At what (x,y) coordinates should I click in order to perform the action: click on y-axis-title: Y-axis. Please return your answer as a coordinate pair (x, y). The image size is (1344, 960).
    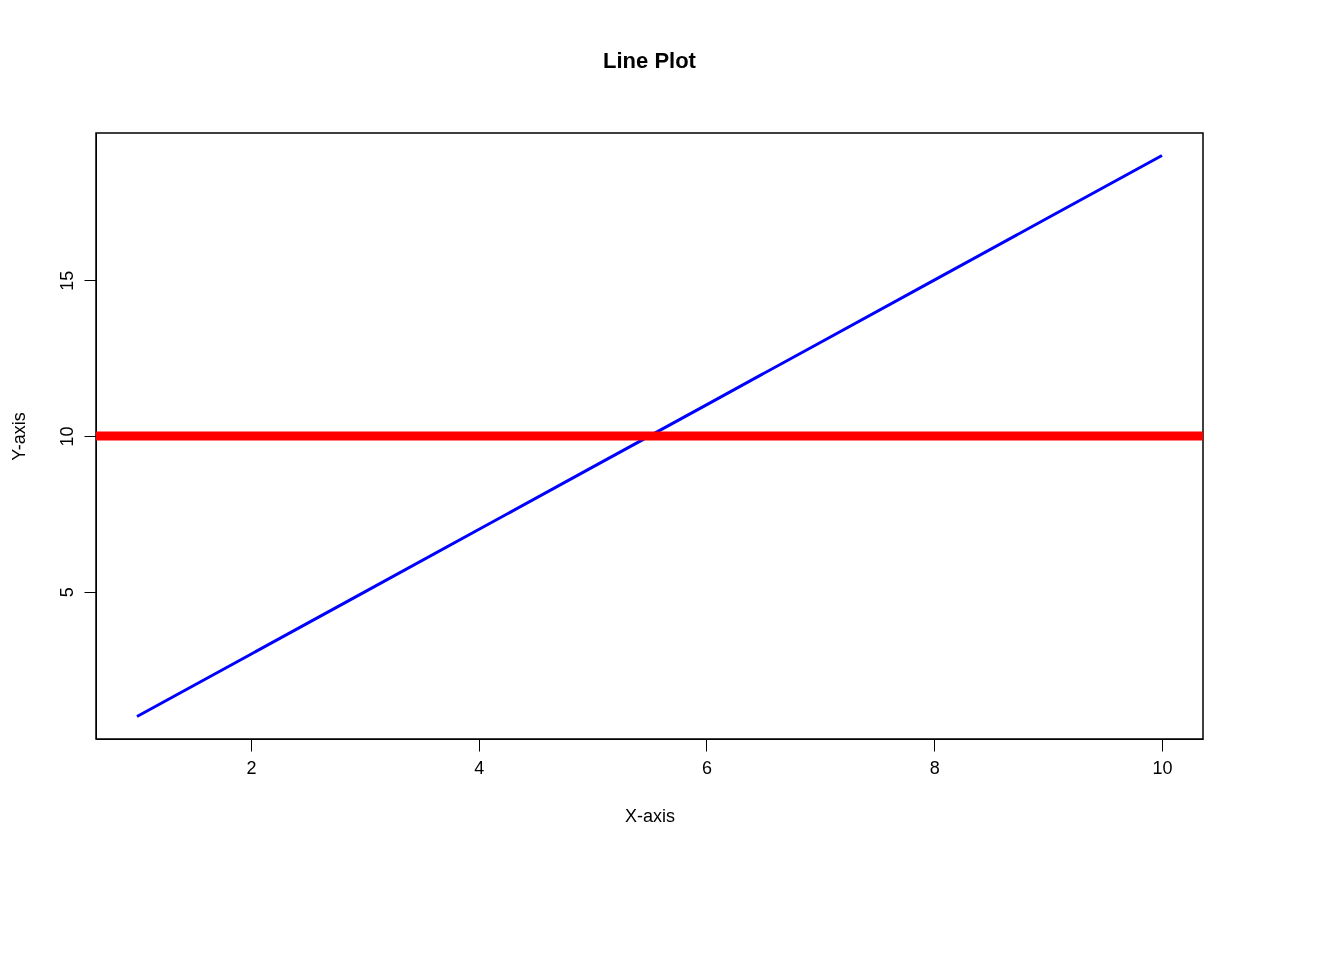
    Looking at the image, I should click on (18, 436).